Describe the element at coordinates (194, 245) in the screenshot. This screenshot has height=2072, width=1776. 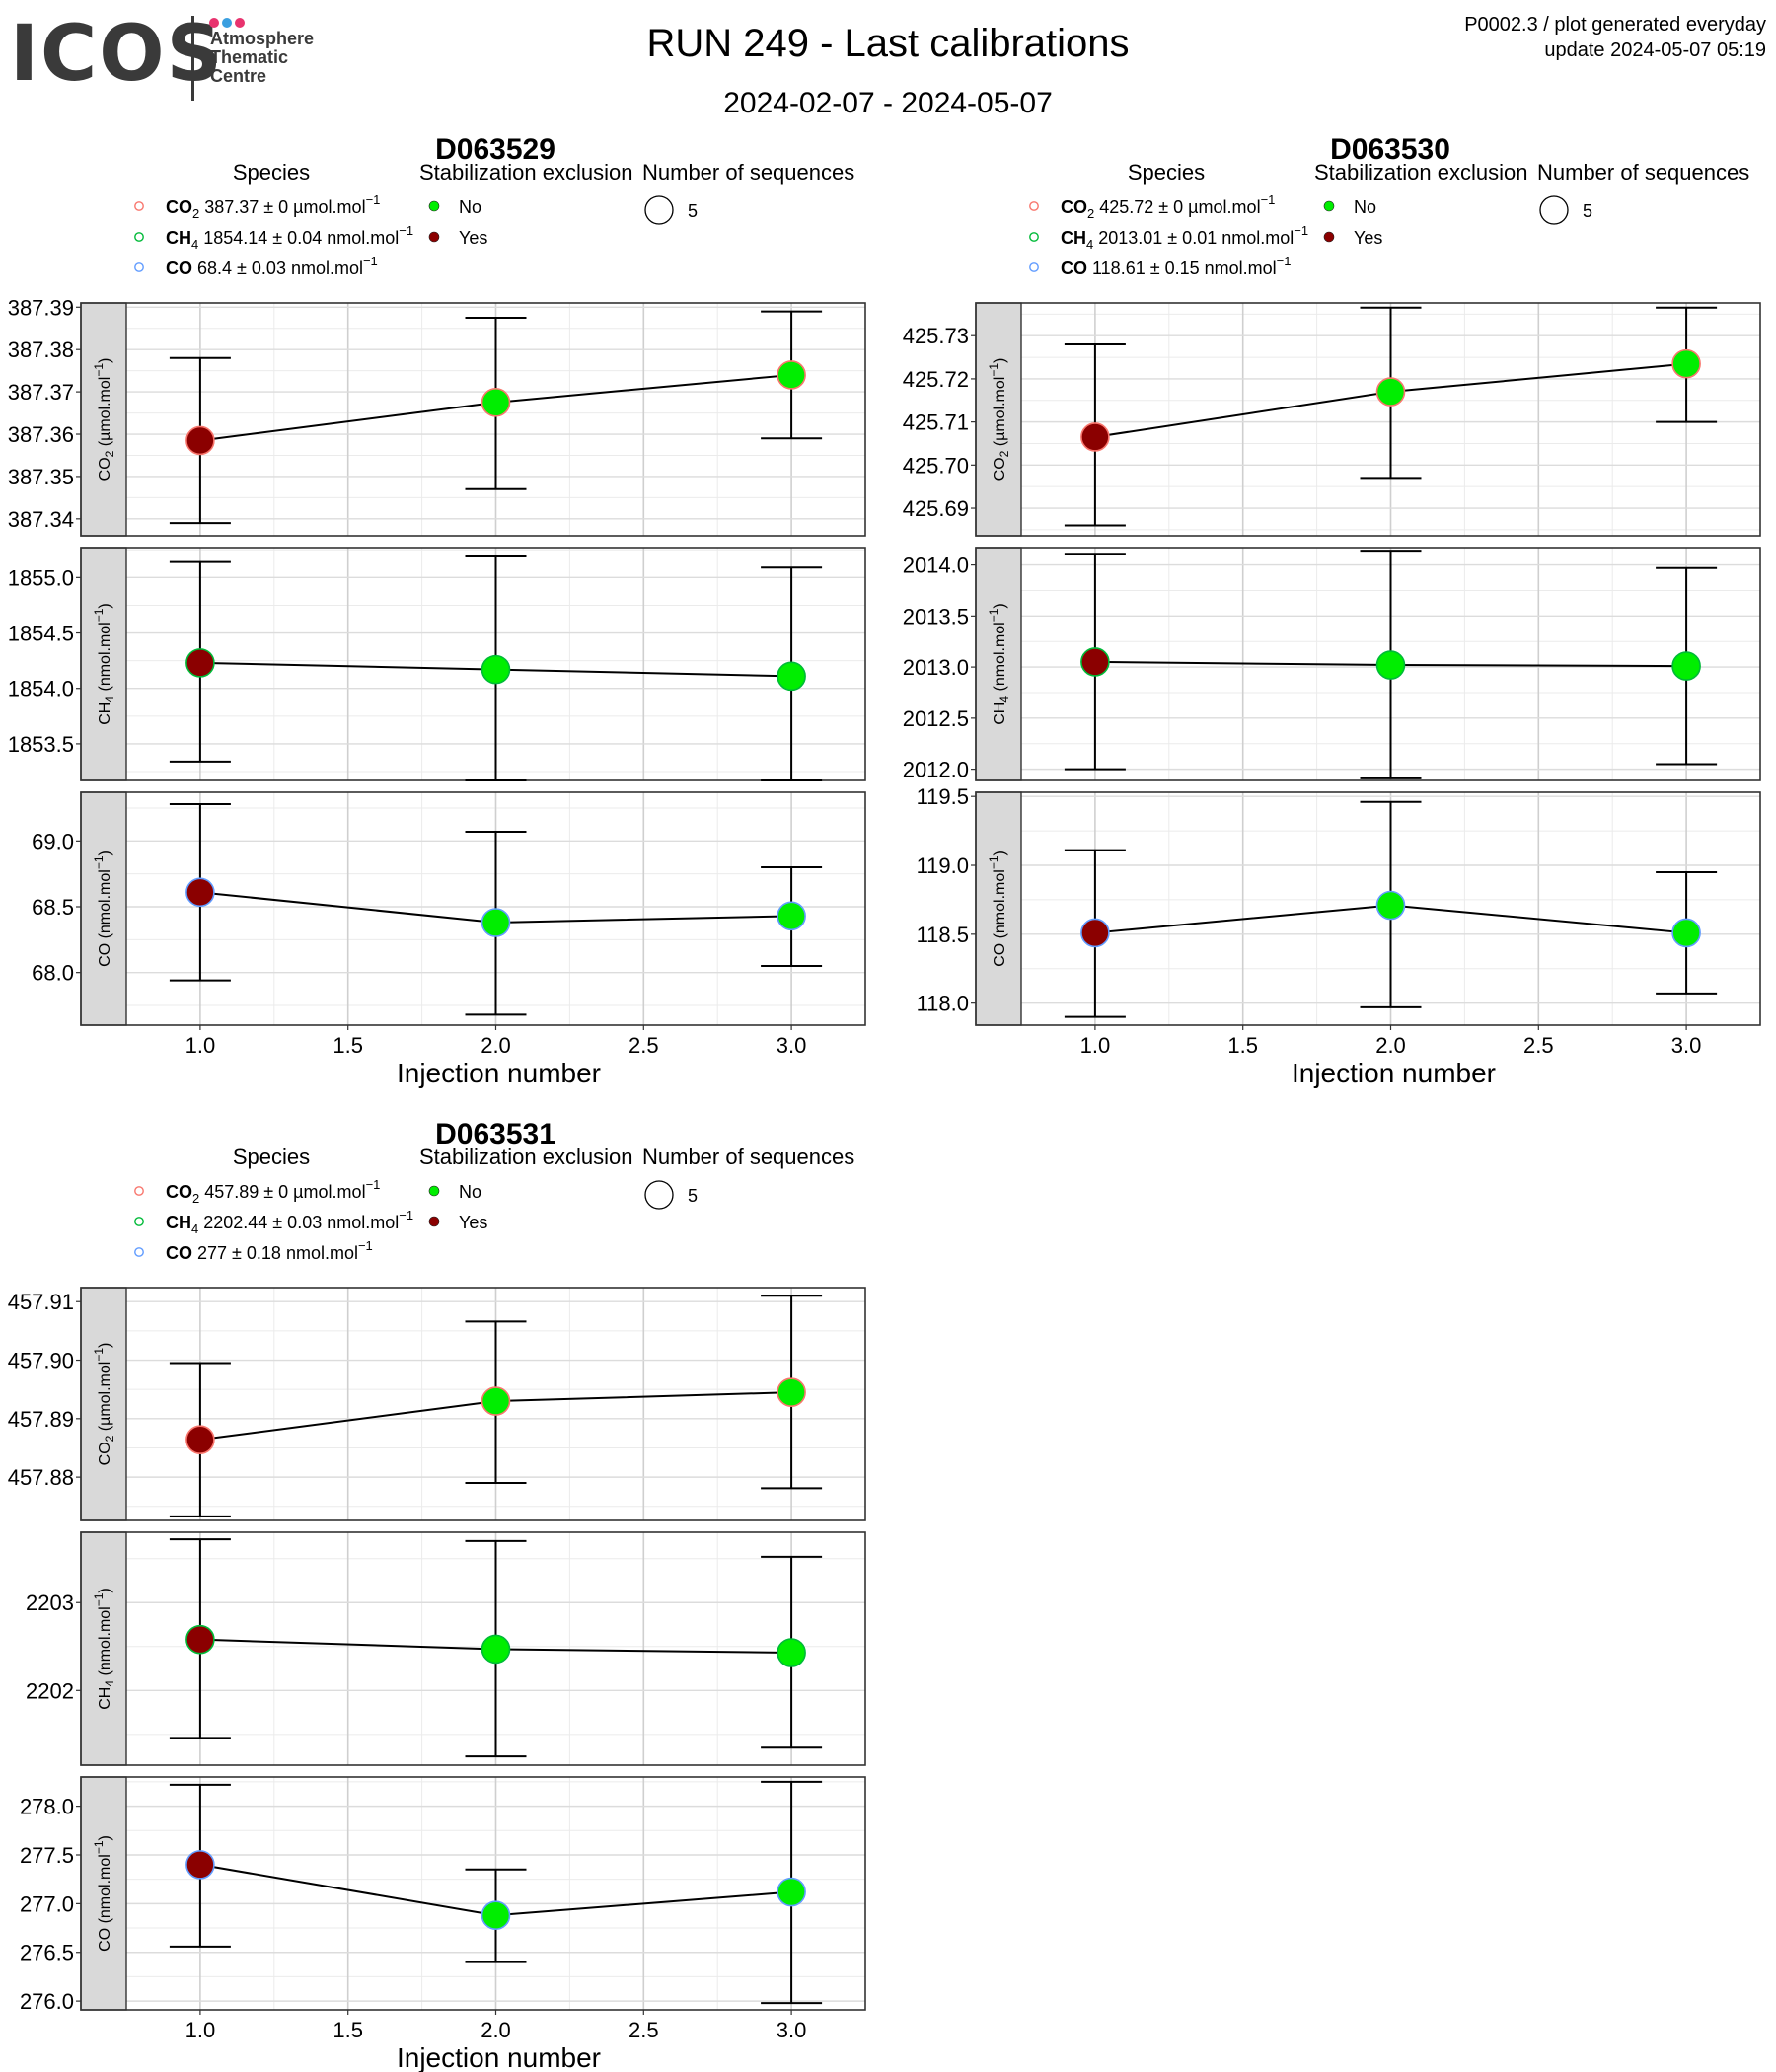
I see `species-subscript: 4` at that location.